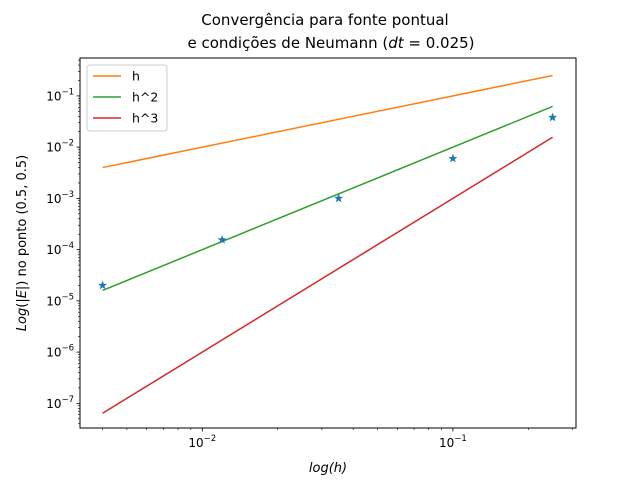 Image resolution: width=640 pixels, height=480 pixels. I want to click on legend-box, so click(127, 98).